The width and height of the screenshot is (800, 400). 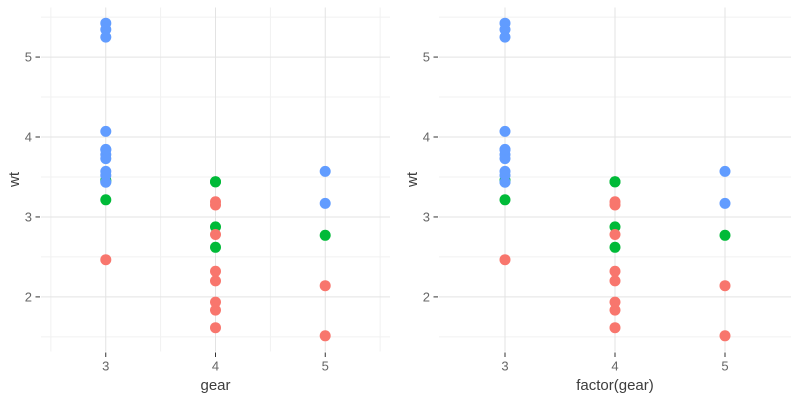 What do you see at coordinates (615, 385) in the screenshot?
I see `x-axis-title: factor(gear)` at bounding box center [615, 385].